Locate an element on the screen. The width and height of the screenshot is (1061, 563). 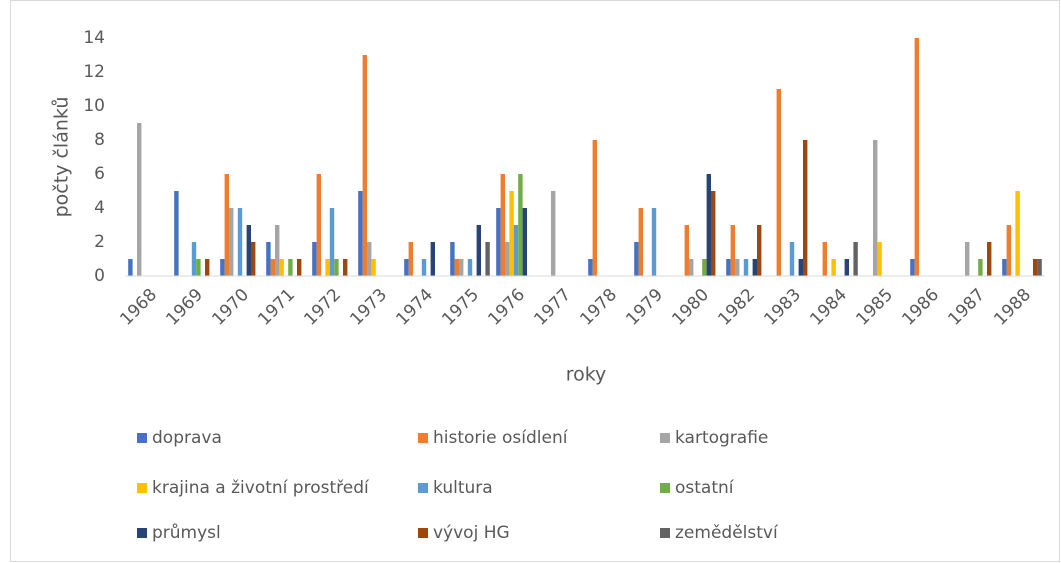
x-tick-label: 1973 is located at coordinates (368, 307).